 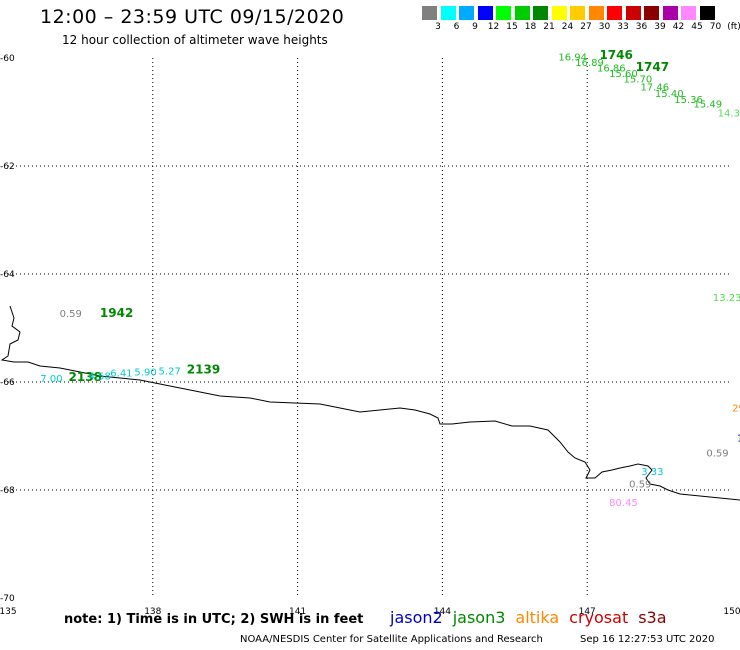 I want to click on scale-label: 18, so click(x=530, y=27).